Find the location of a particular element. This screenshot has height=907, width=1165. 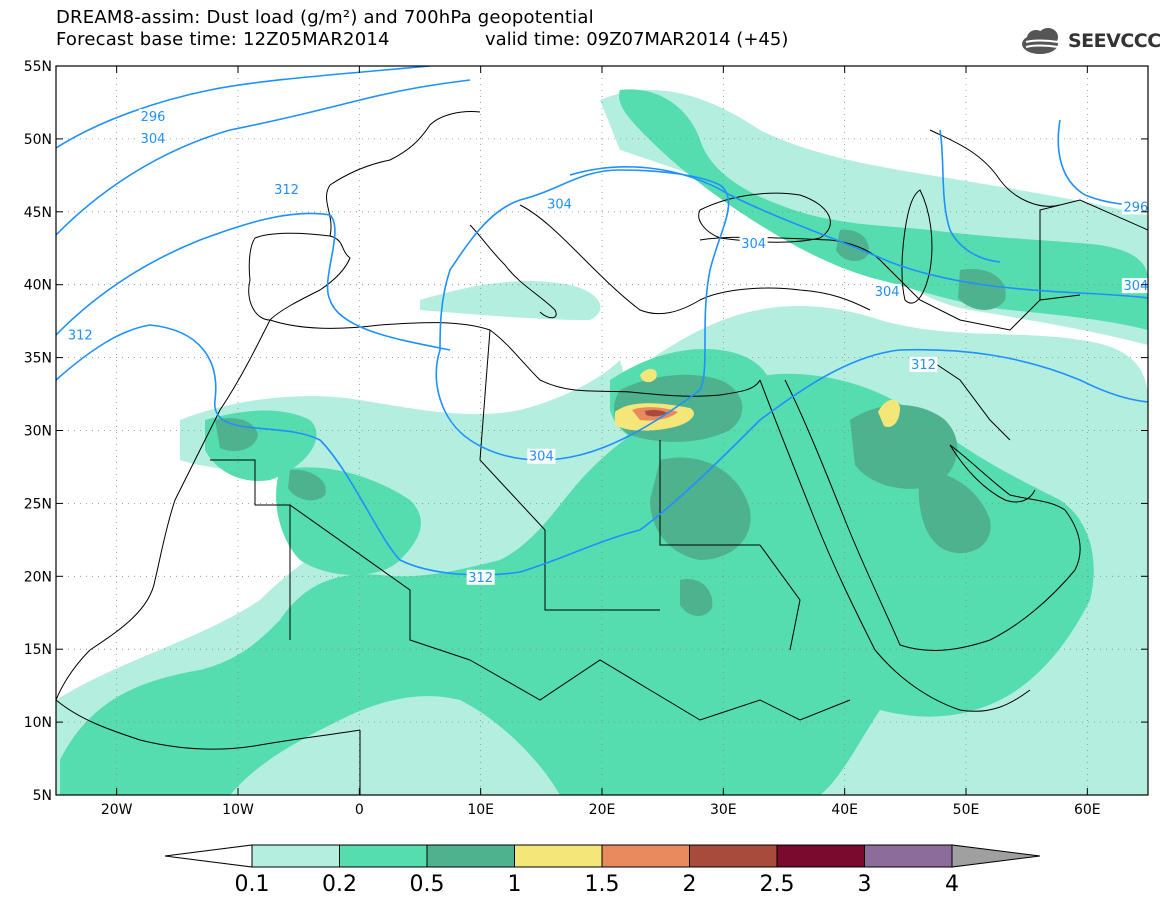

lat-tick-label: 40N is located at coordinates (38, 286).